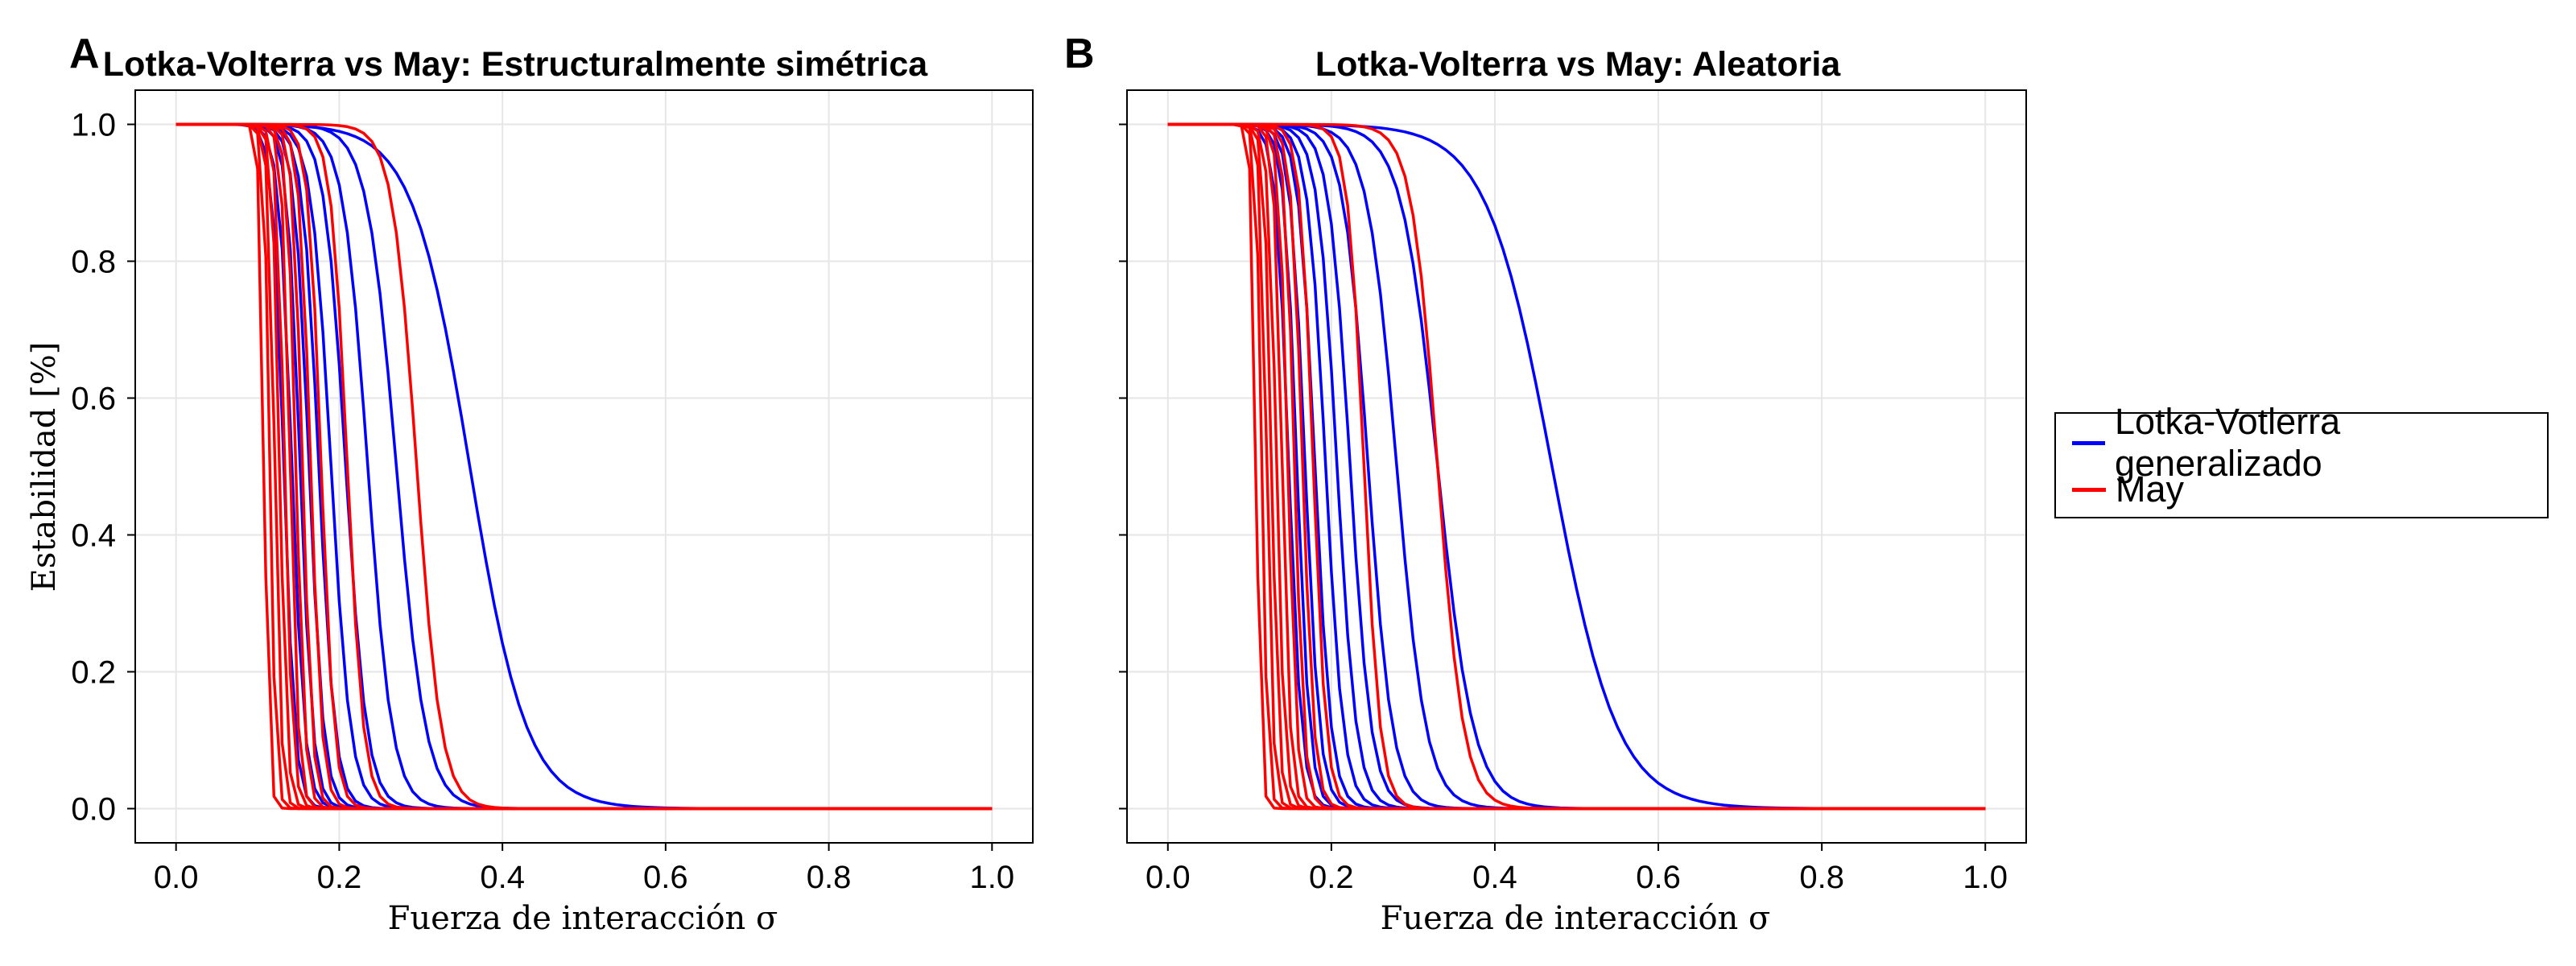 The width and height of the screenshot is (2576, 966). I want to click on legend-item-lotka-volterra: Lotka-Votlerra generalizado, so click(2309, 442).